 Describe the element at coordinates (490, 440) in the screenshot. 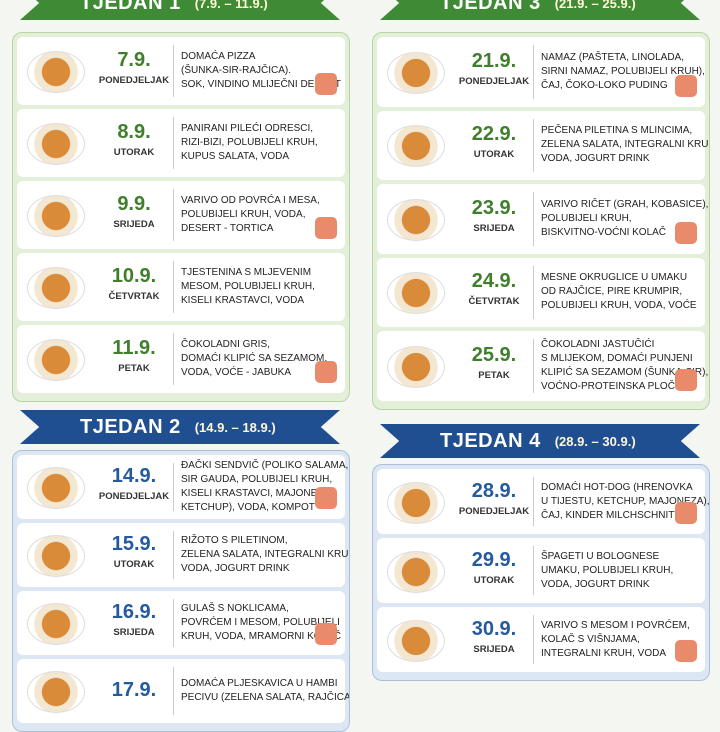

I see `week-title: TJEDAN 4` at that location.